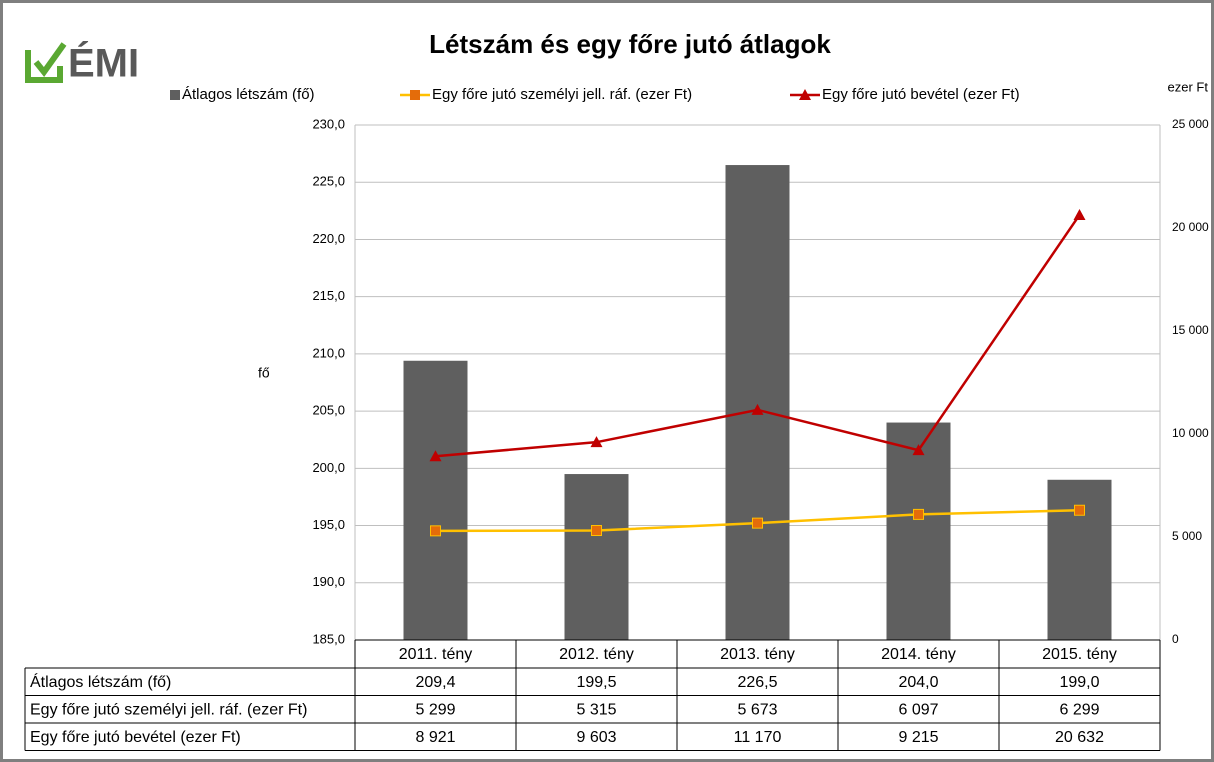  I want to click on table-row-label: Egy főre jutó bevétel (ezer Ft), so click(135, 737).